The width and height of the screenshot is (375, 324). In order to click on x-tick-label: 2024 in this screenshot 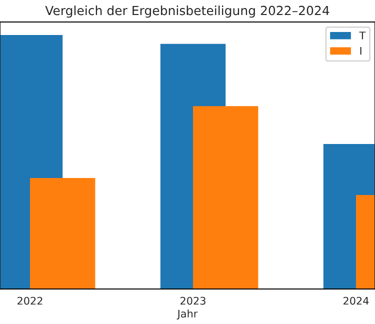, I will do `click(356, 300)`.